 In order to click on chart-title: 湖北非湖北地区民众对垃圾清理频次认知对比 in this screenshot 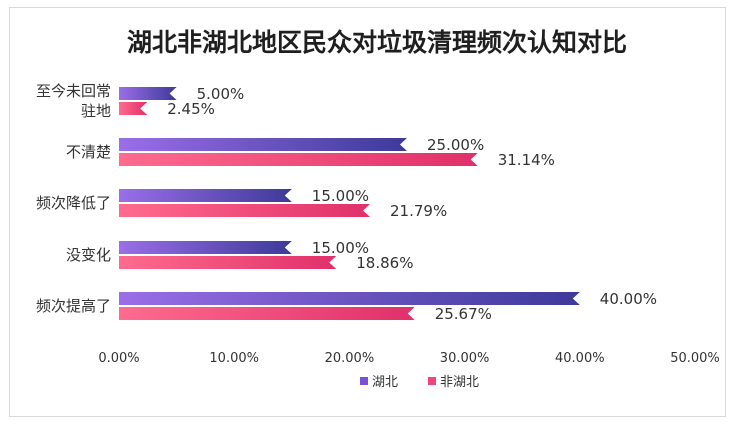, I will do `click(377, 42)`.